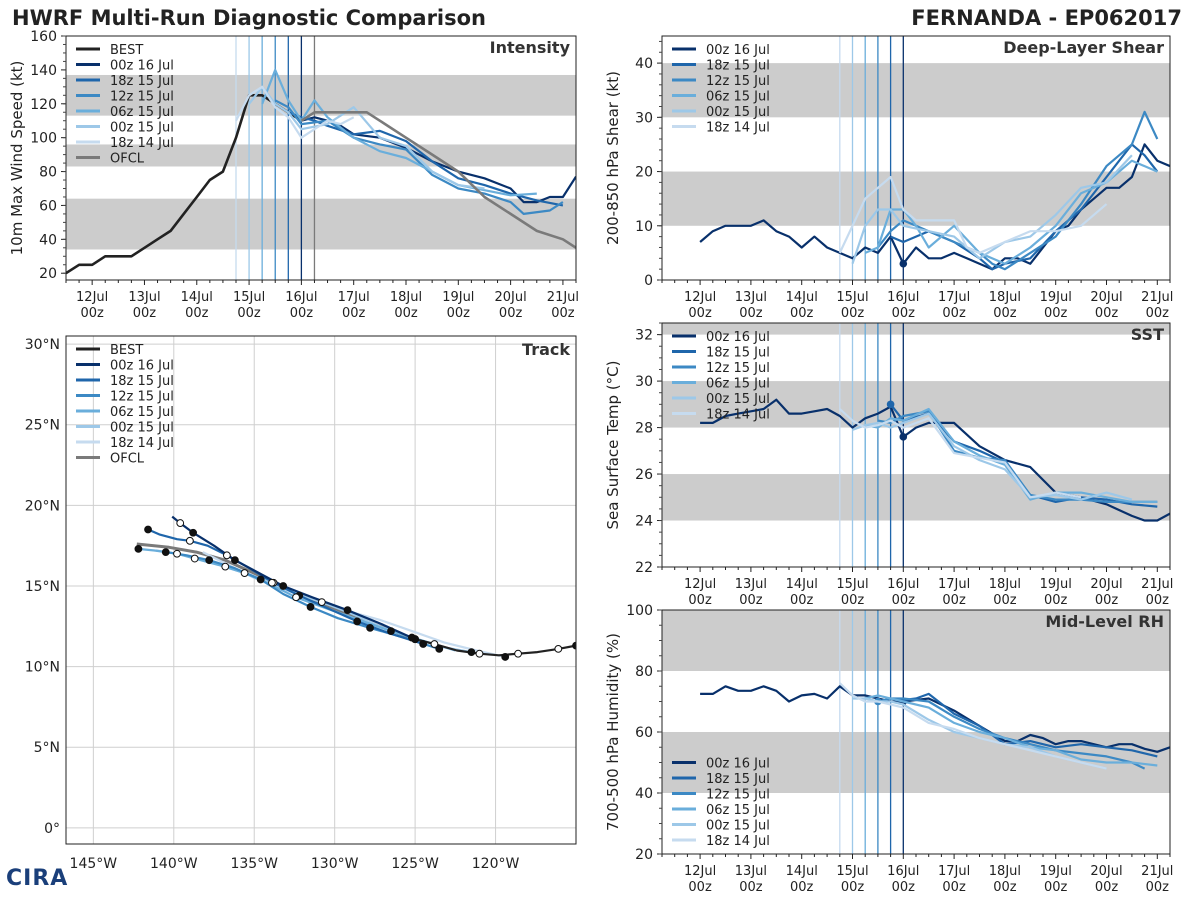 This screenshot has height=900, width=1200. Describe the element at coordinates (174, 864) in the screenshot. I see `lon-tick-label: 140°W` at that location.